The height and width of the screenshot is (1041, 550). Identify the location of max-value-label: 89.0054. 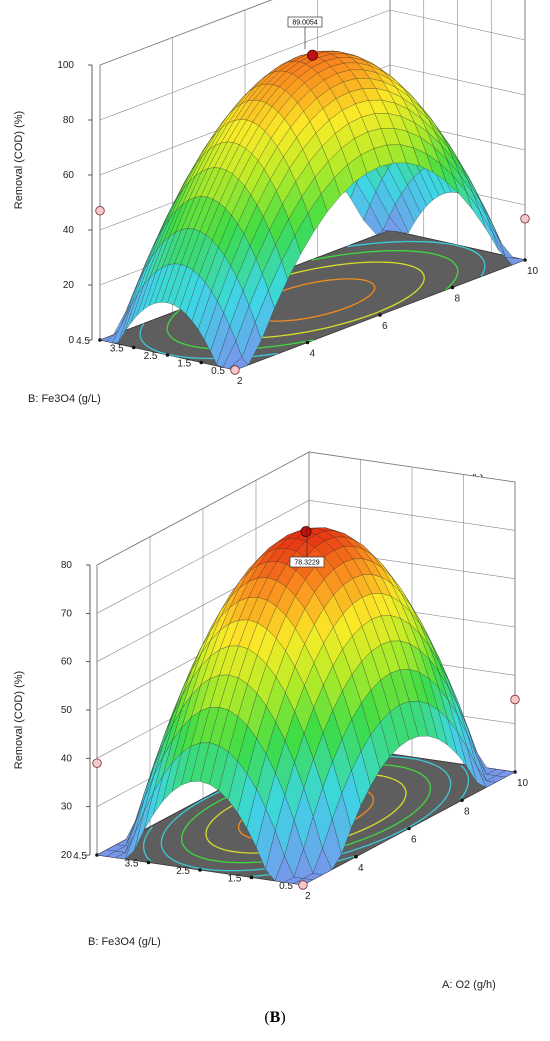
(304, 23).